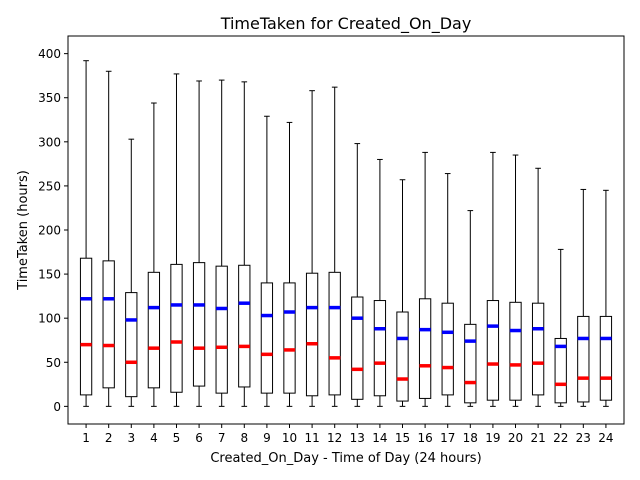 The width and height of the screenshot is (640, 480). Describe the element at coordinates (379, 438) in the screenshot. I see `x-tick-label: 14` at that location.